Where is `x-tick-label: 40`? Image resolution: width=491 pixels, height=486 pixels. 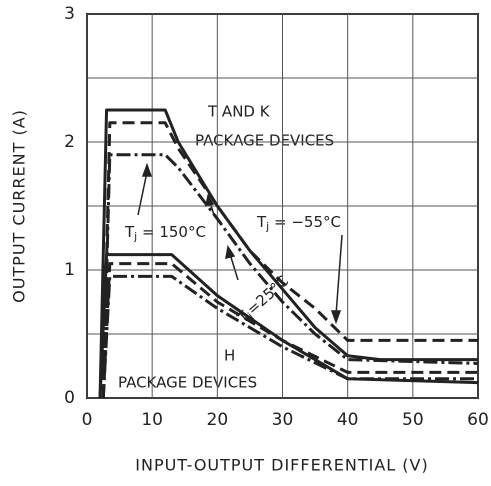 x-tick-label: 40 is located at coordinates (348, 420).